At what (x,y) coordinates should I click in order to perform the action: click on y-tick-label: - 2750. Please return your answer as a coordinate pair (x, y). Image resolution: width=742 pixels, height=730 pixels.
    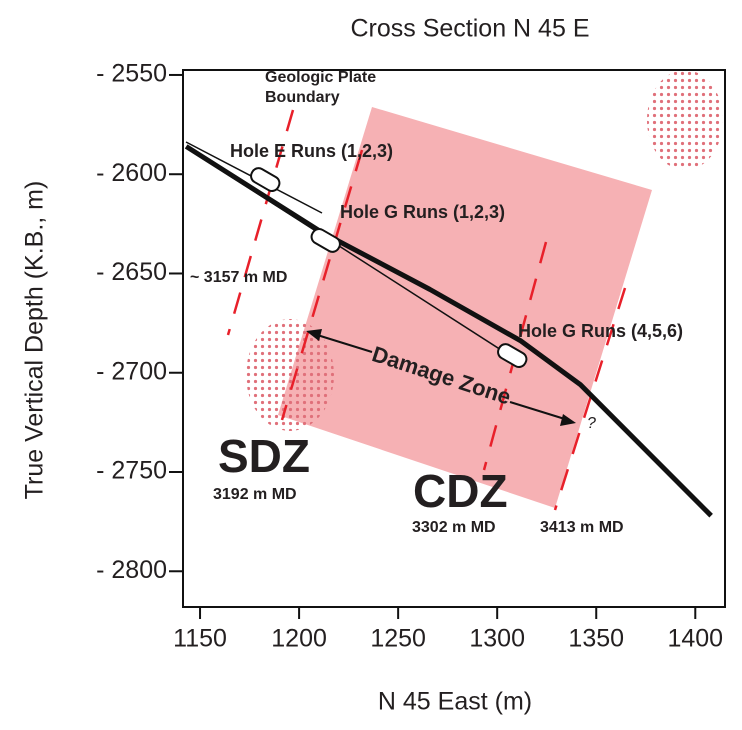
    Looking at the image, I should click on (131, 471).